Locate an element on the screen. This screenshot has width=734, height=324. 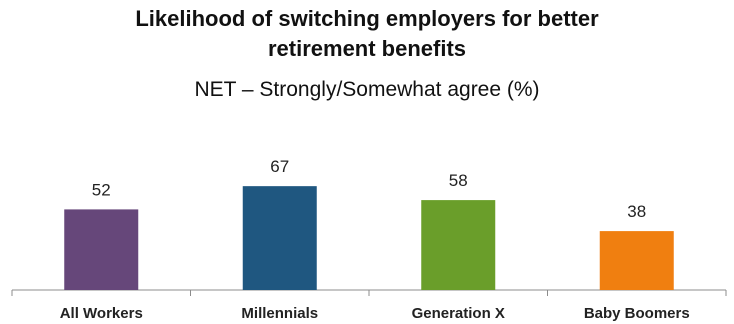
data-label-baby-boomers: 38 is located at coordinates (636, 211).